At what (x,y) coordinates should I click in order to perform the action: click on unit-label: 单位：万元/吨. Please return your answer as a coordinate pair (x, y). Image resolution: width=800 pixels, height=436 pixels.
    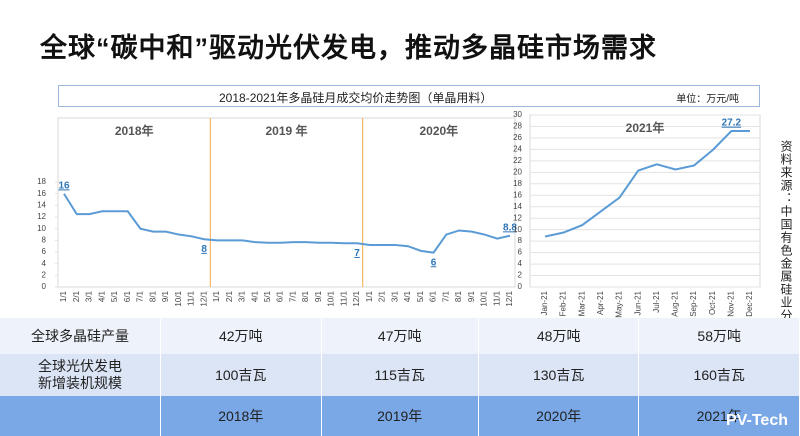
    Looking at the image, I should click on (707, 99).